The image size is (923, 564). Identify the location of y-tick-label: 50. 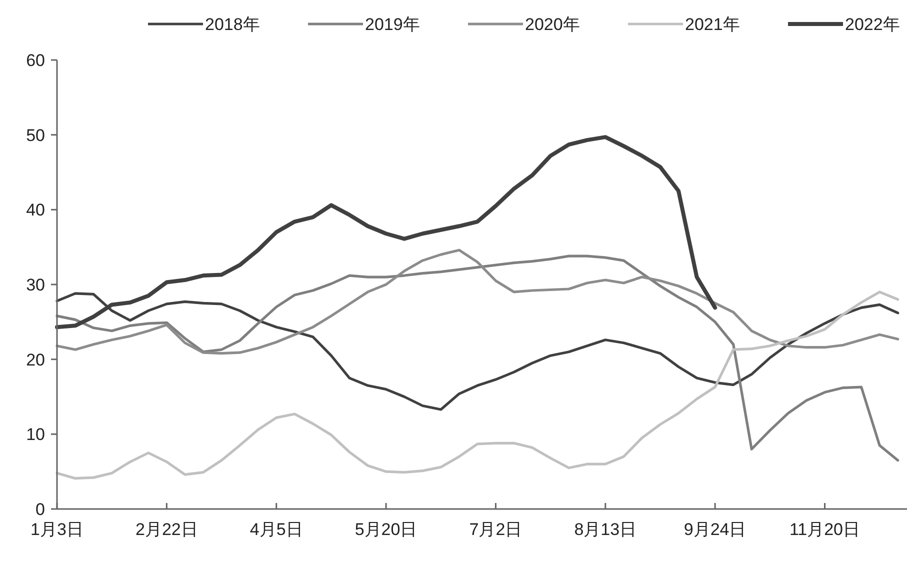
(35, 135).